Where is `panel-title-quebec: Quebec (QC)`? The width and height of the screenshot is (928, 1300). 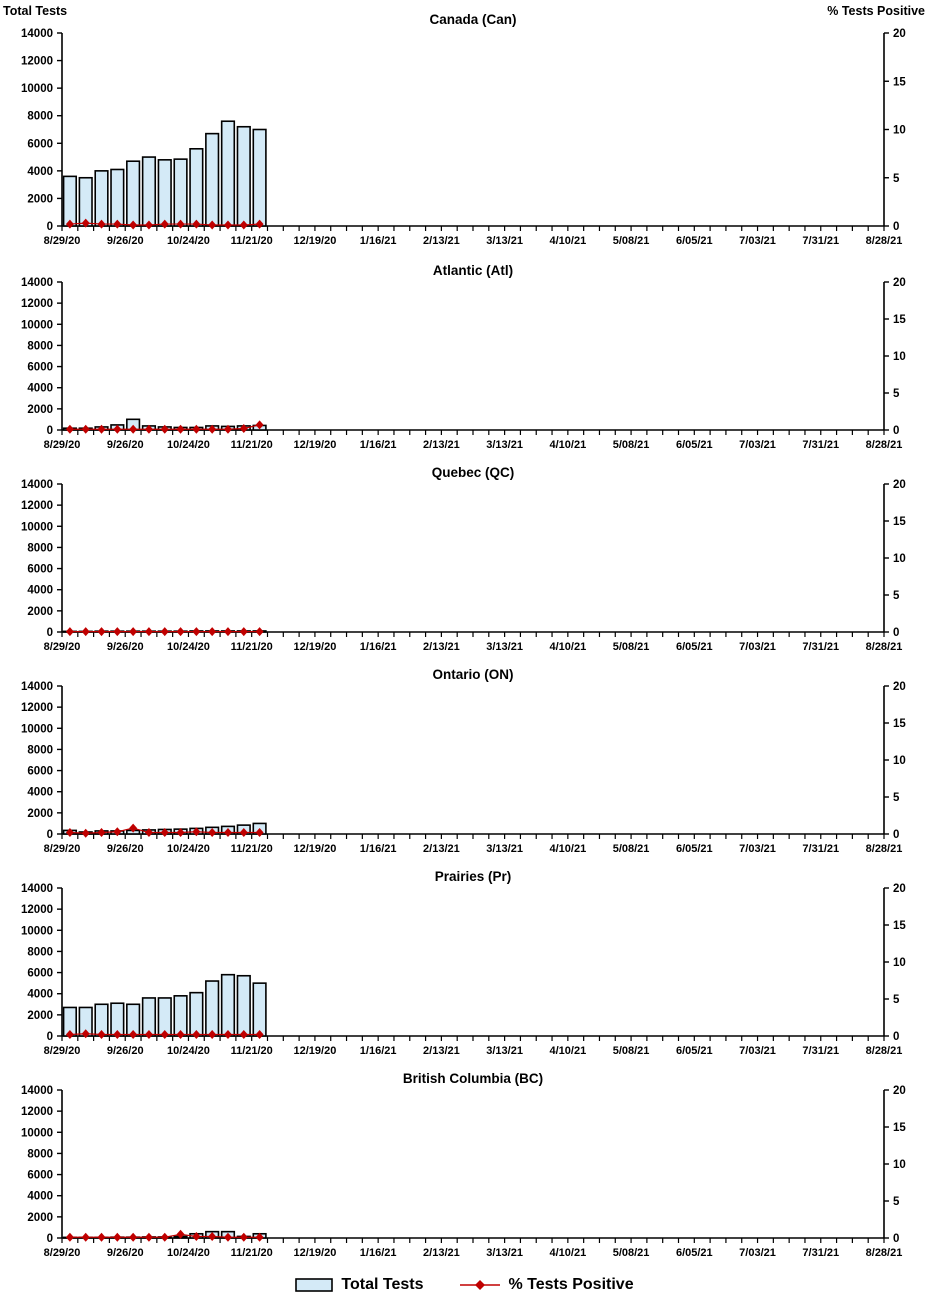 panel-title-quebec: Quebec (QC) is located at coordinates (473, 472).